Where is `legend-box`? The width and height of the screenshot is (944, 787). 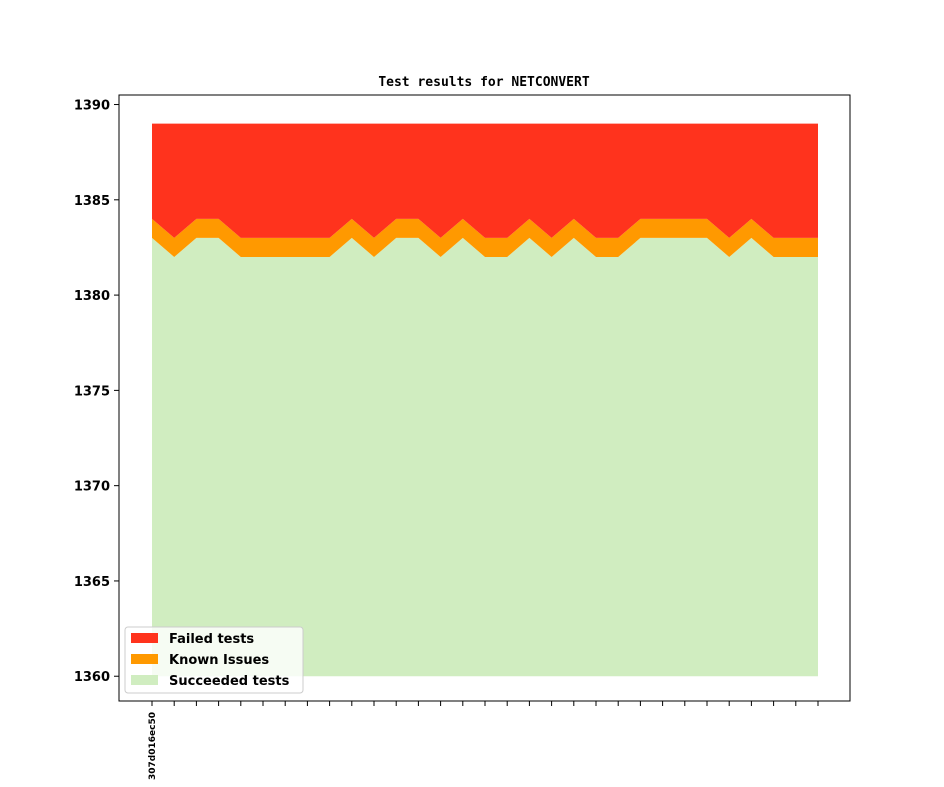 legend-box is located at coordinates (214, 660).